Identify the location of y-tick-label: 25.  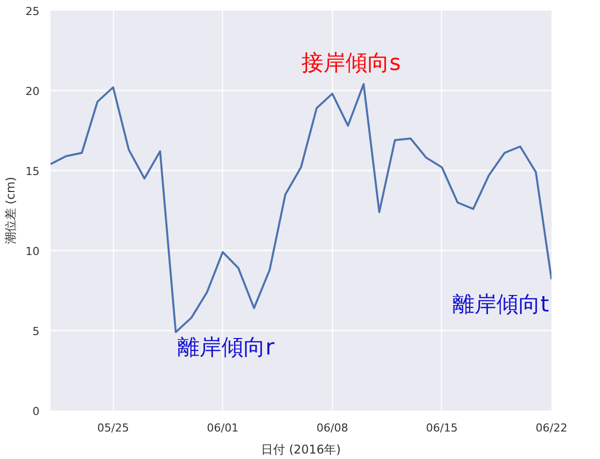
(33, 11).